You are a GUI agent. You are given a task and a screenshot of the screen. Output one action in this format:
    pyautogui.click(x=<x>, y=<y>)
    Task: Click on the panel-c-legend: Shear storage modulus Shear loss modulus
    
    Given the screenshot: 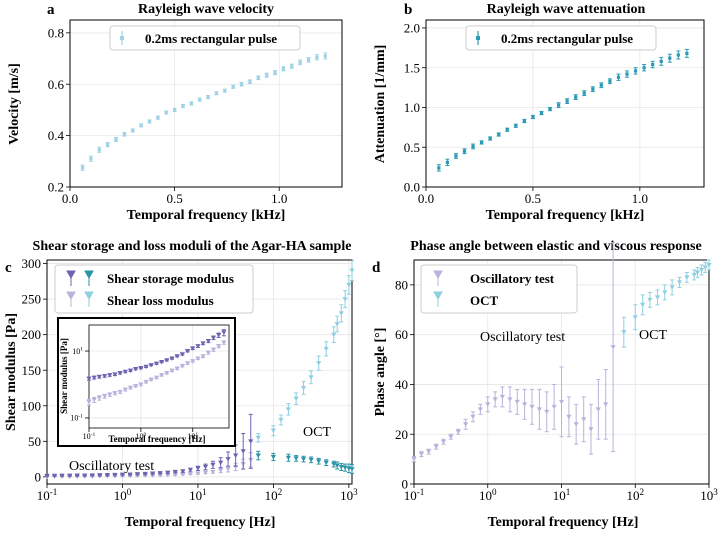 What is the action you would take?
    pyautogui.click(x=154, y=289)
    